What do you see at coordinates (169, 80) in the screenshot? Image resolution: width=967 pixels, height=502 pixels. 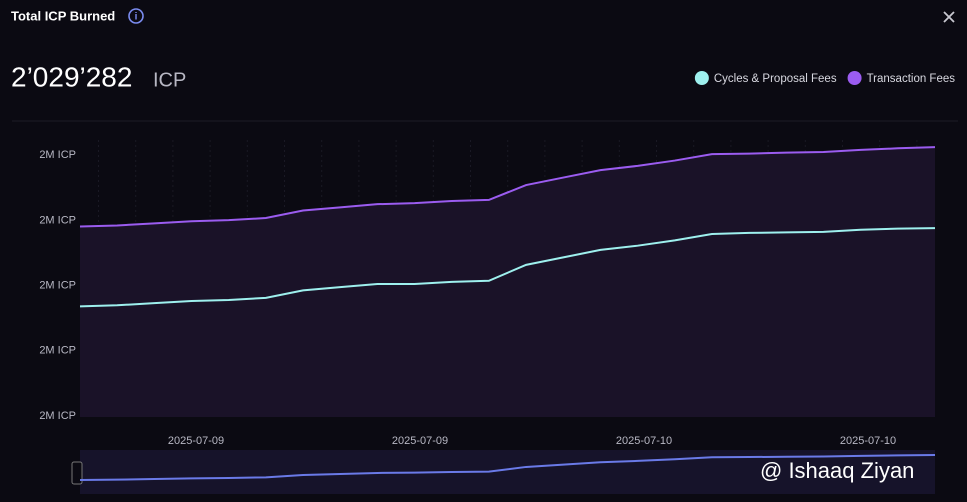 I see `total-unit: ICP` at bounding box center [169, 80].